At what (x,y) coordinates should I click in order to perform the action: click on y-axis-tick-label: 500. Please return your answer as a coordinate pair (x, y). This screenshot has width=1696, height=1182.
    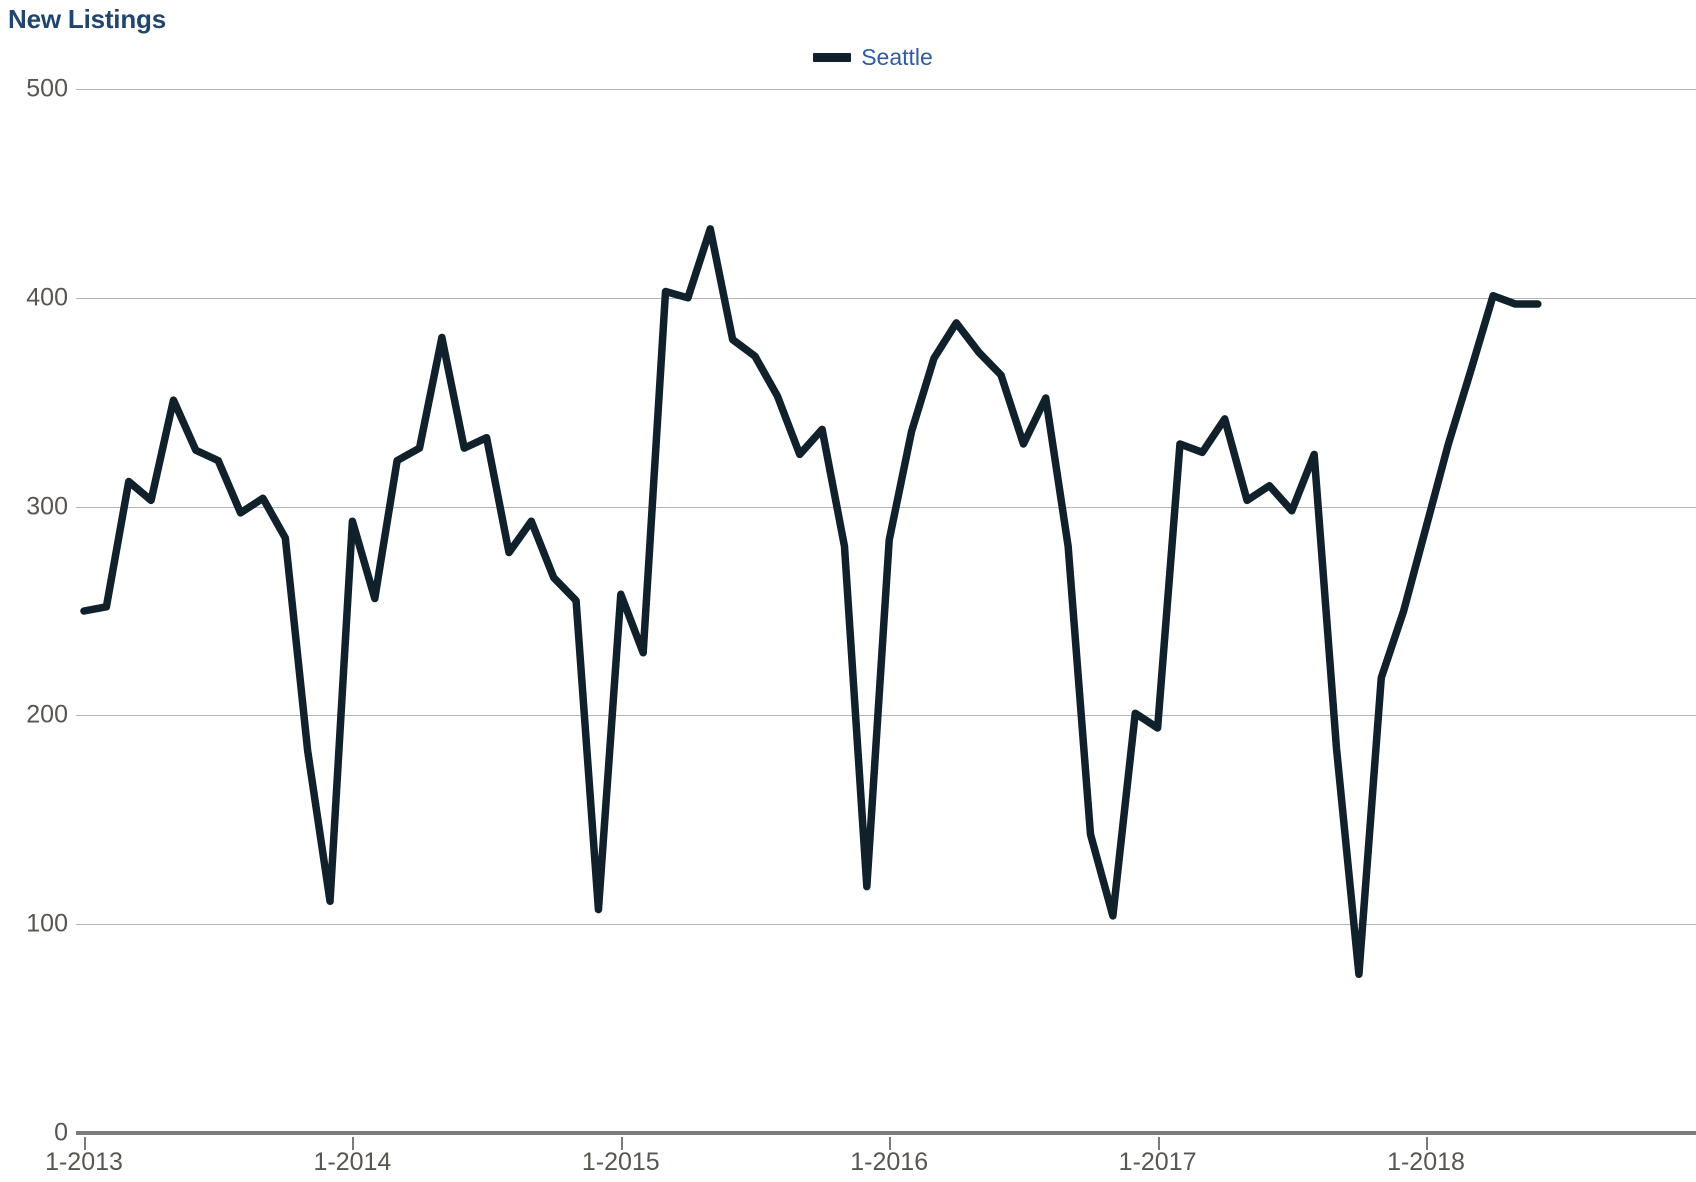
    Looking at the image, I should click on (47, 88).